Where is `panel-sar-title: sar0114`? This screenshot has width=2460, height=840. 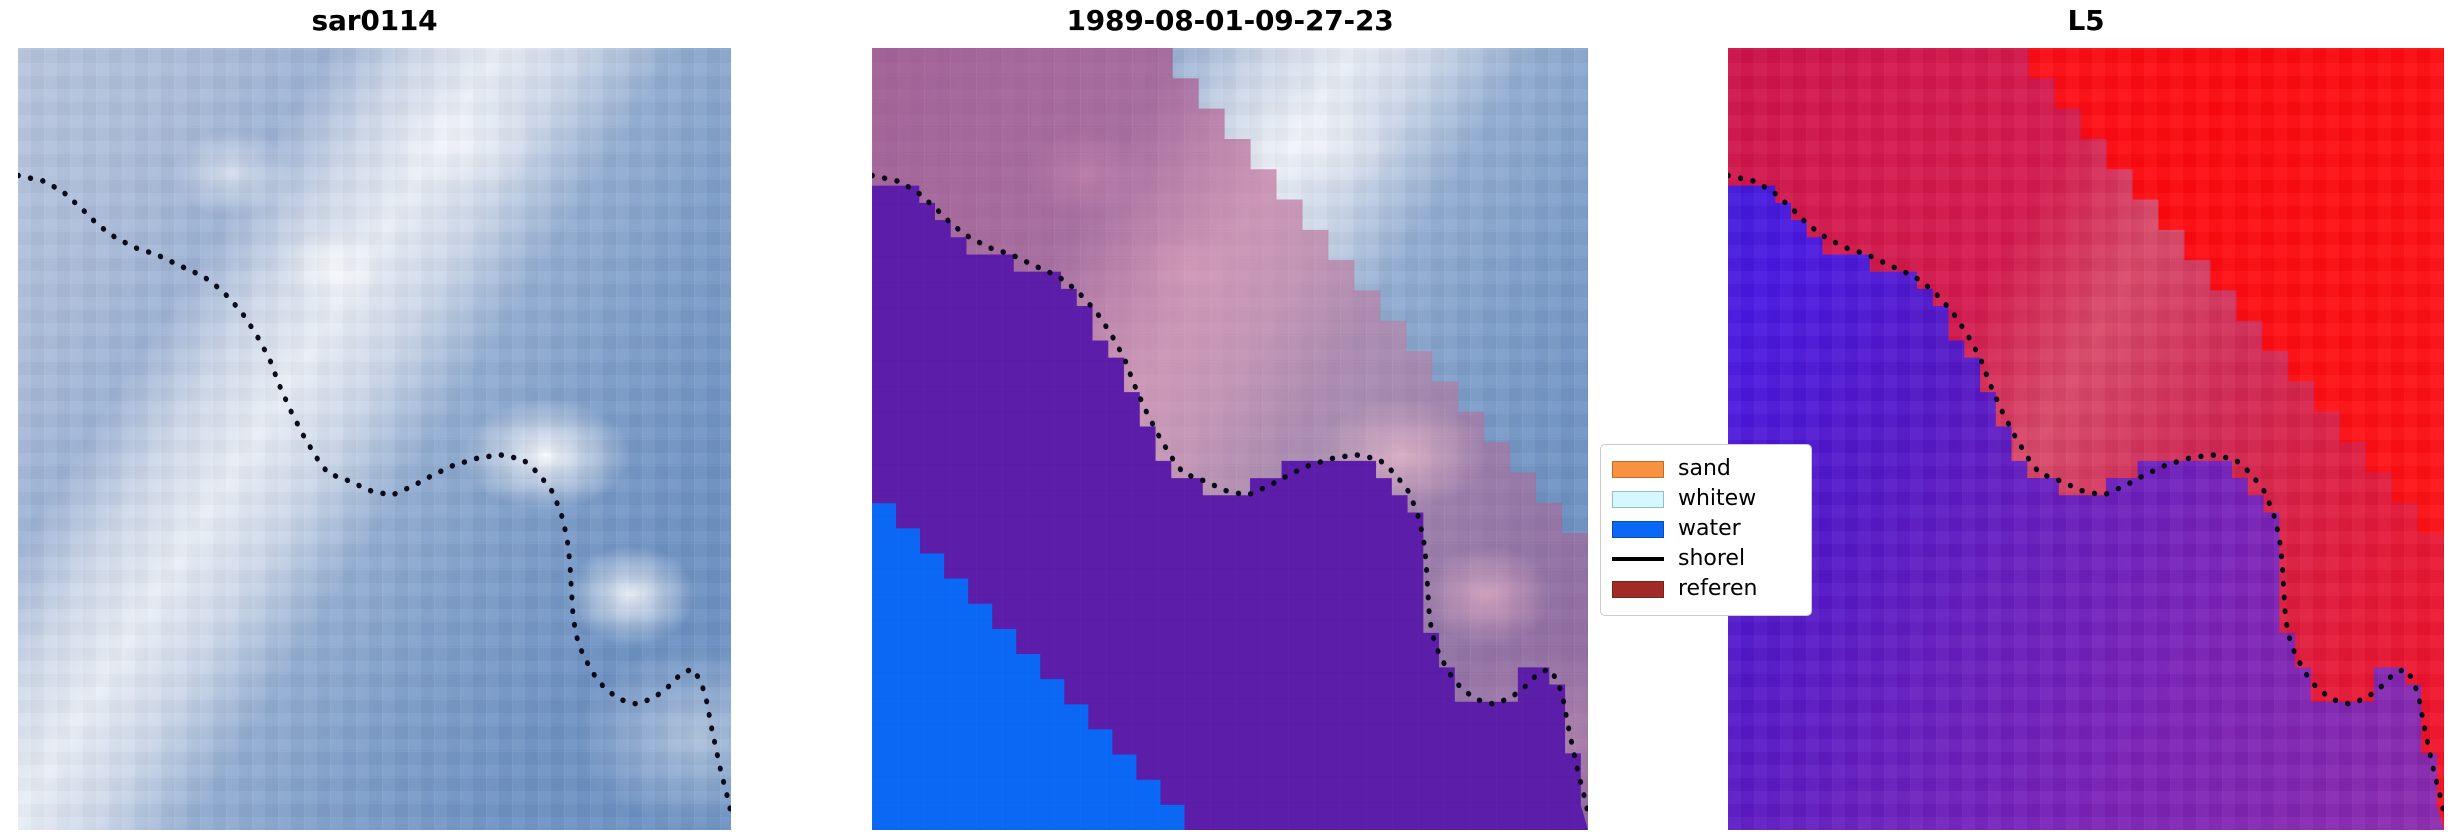 panel-sar-title: sar0114 is located at coordinates (374, 20).